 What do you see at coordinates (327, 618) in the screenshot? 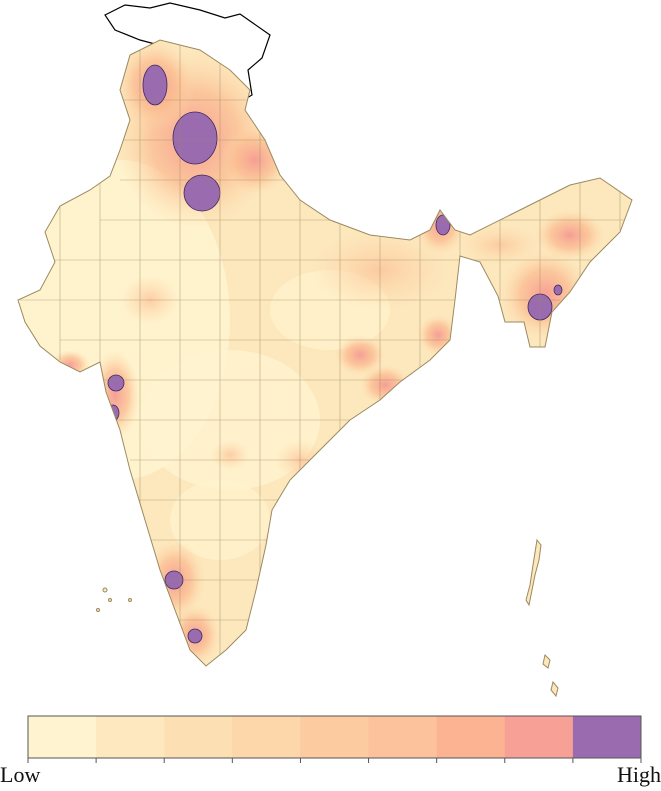
I see `islands` at bounding box center [327, 618].